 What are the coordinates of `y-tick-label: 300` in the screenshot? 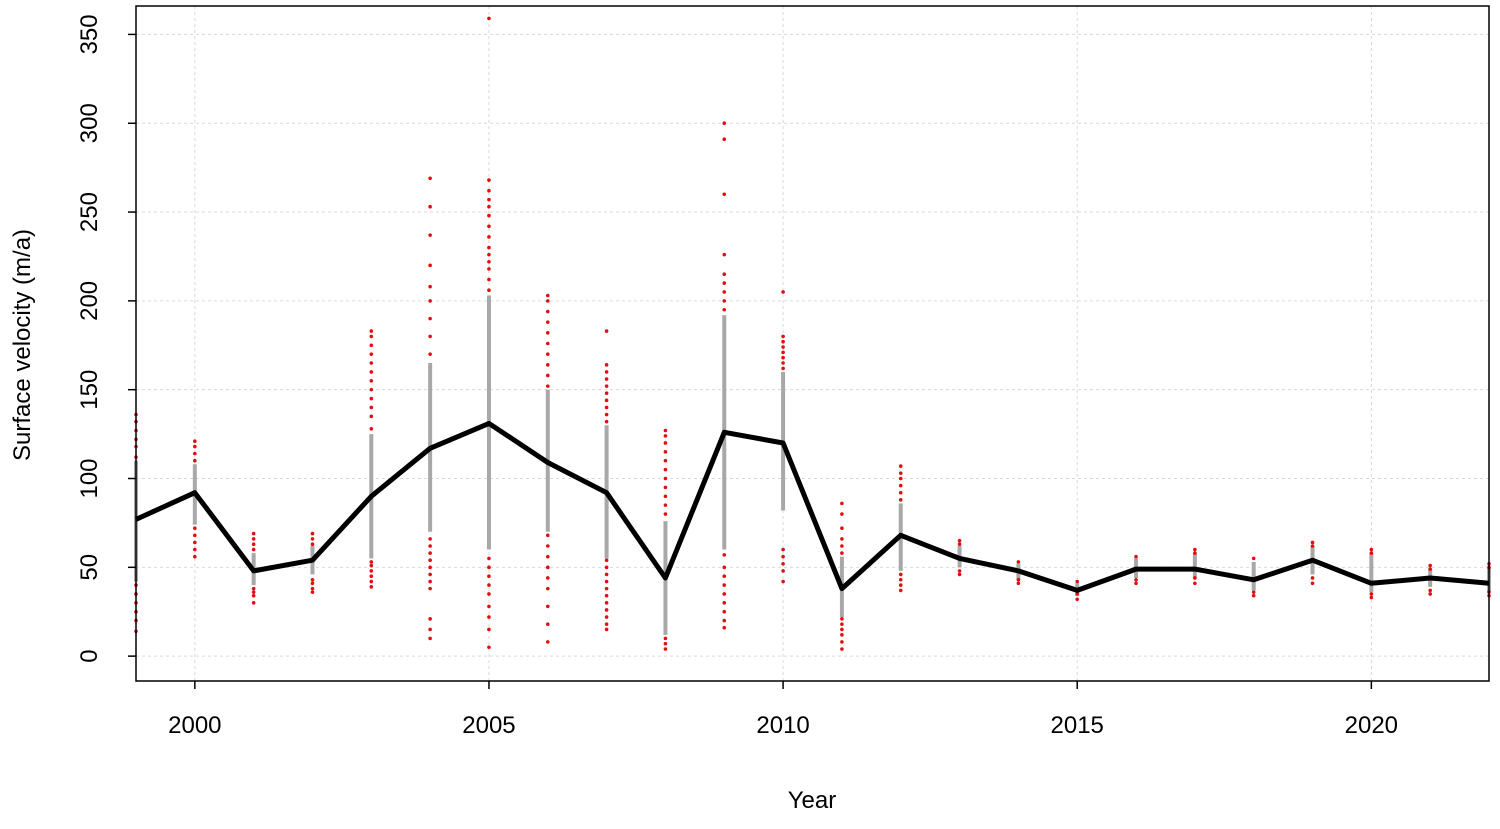 It's located at (89, 123).